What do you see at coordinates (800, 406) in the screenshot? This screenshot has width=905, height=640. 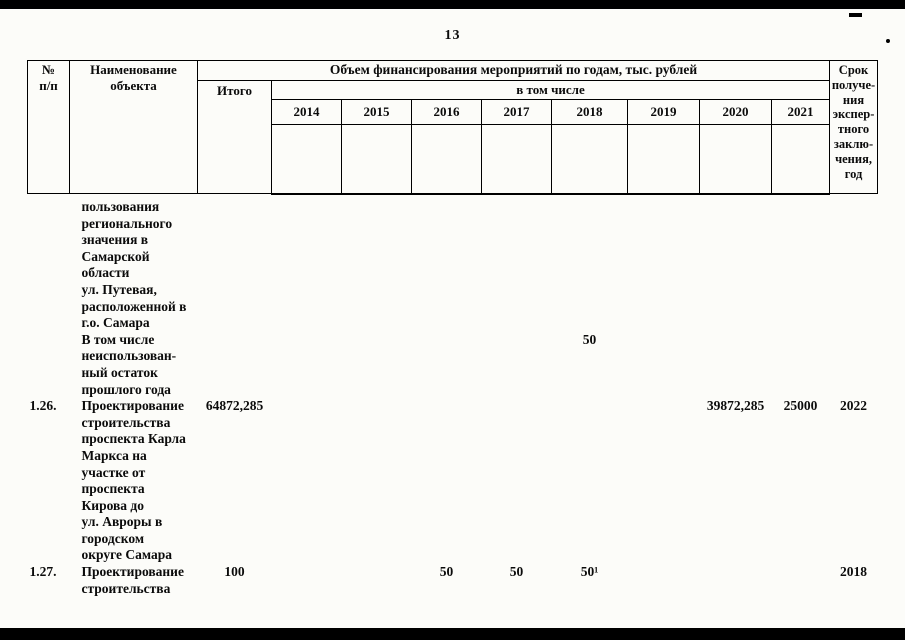 I see `cell-2021: 25000` at bounding box center [800, 406].